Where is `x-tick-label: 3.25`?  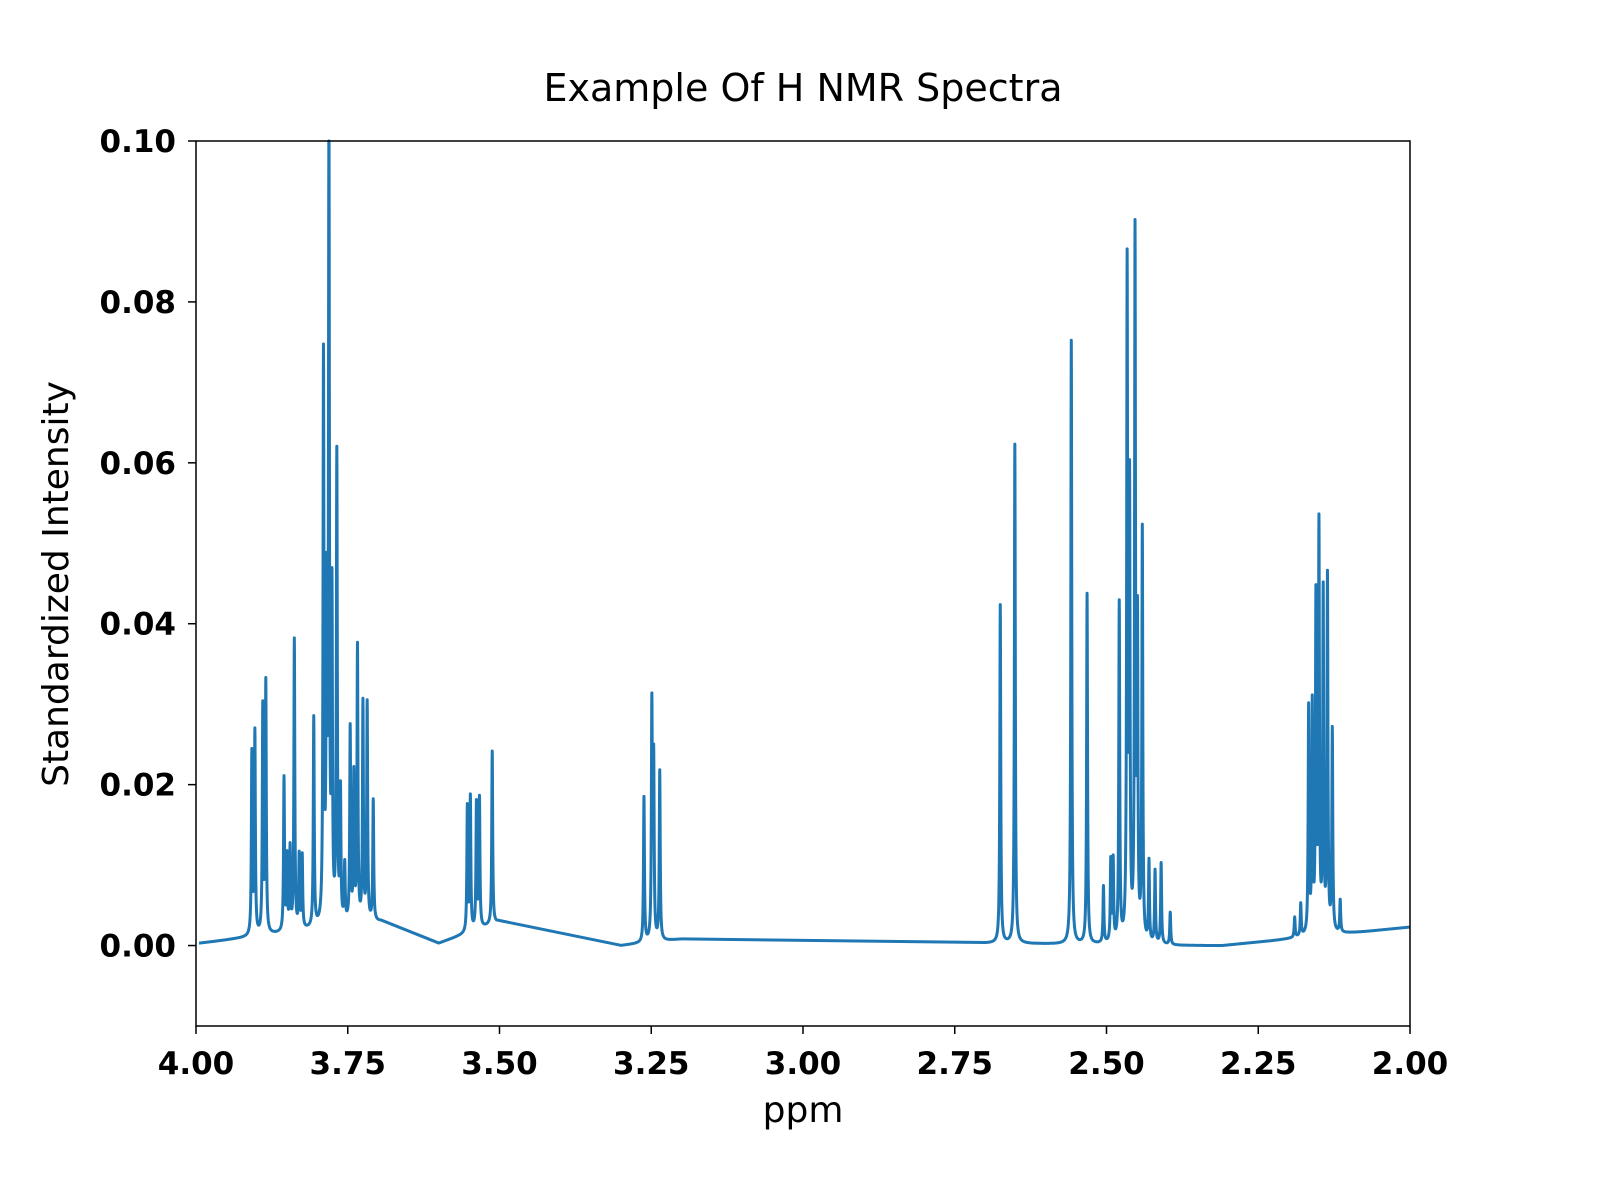 x-tick-label: 3.25 is located at coordinates (651, 1064).